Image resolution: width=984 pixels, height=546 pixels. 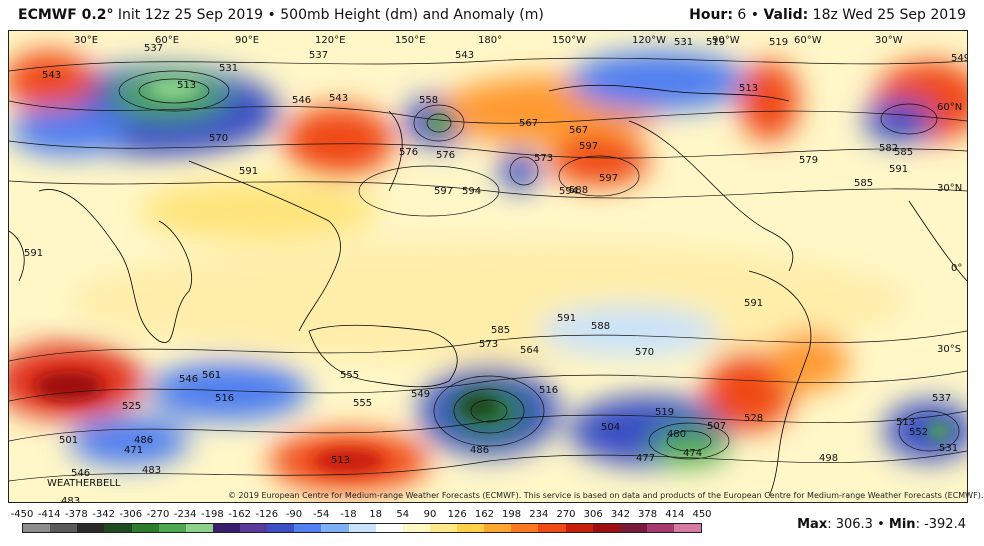 What do you see at coordinates (22, 514) in the screenshot?
I see `colorbar-tick: -450` at bounding box center [22, 514].